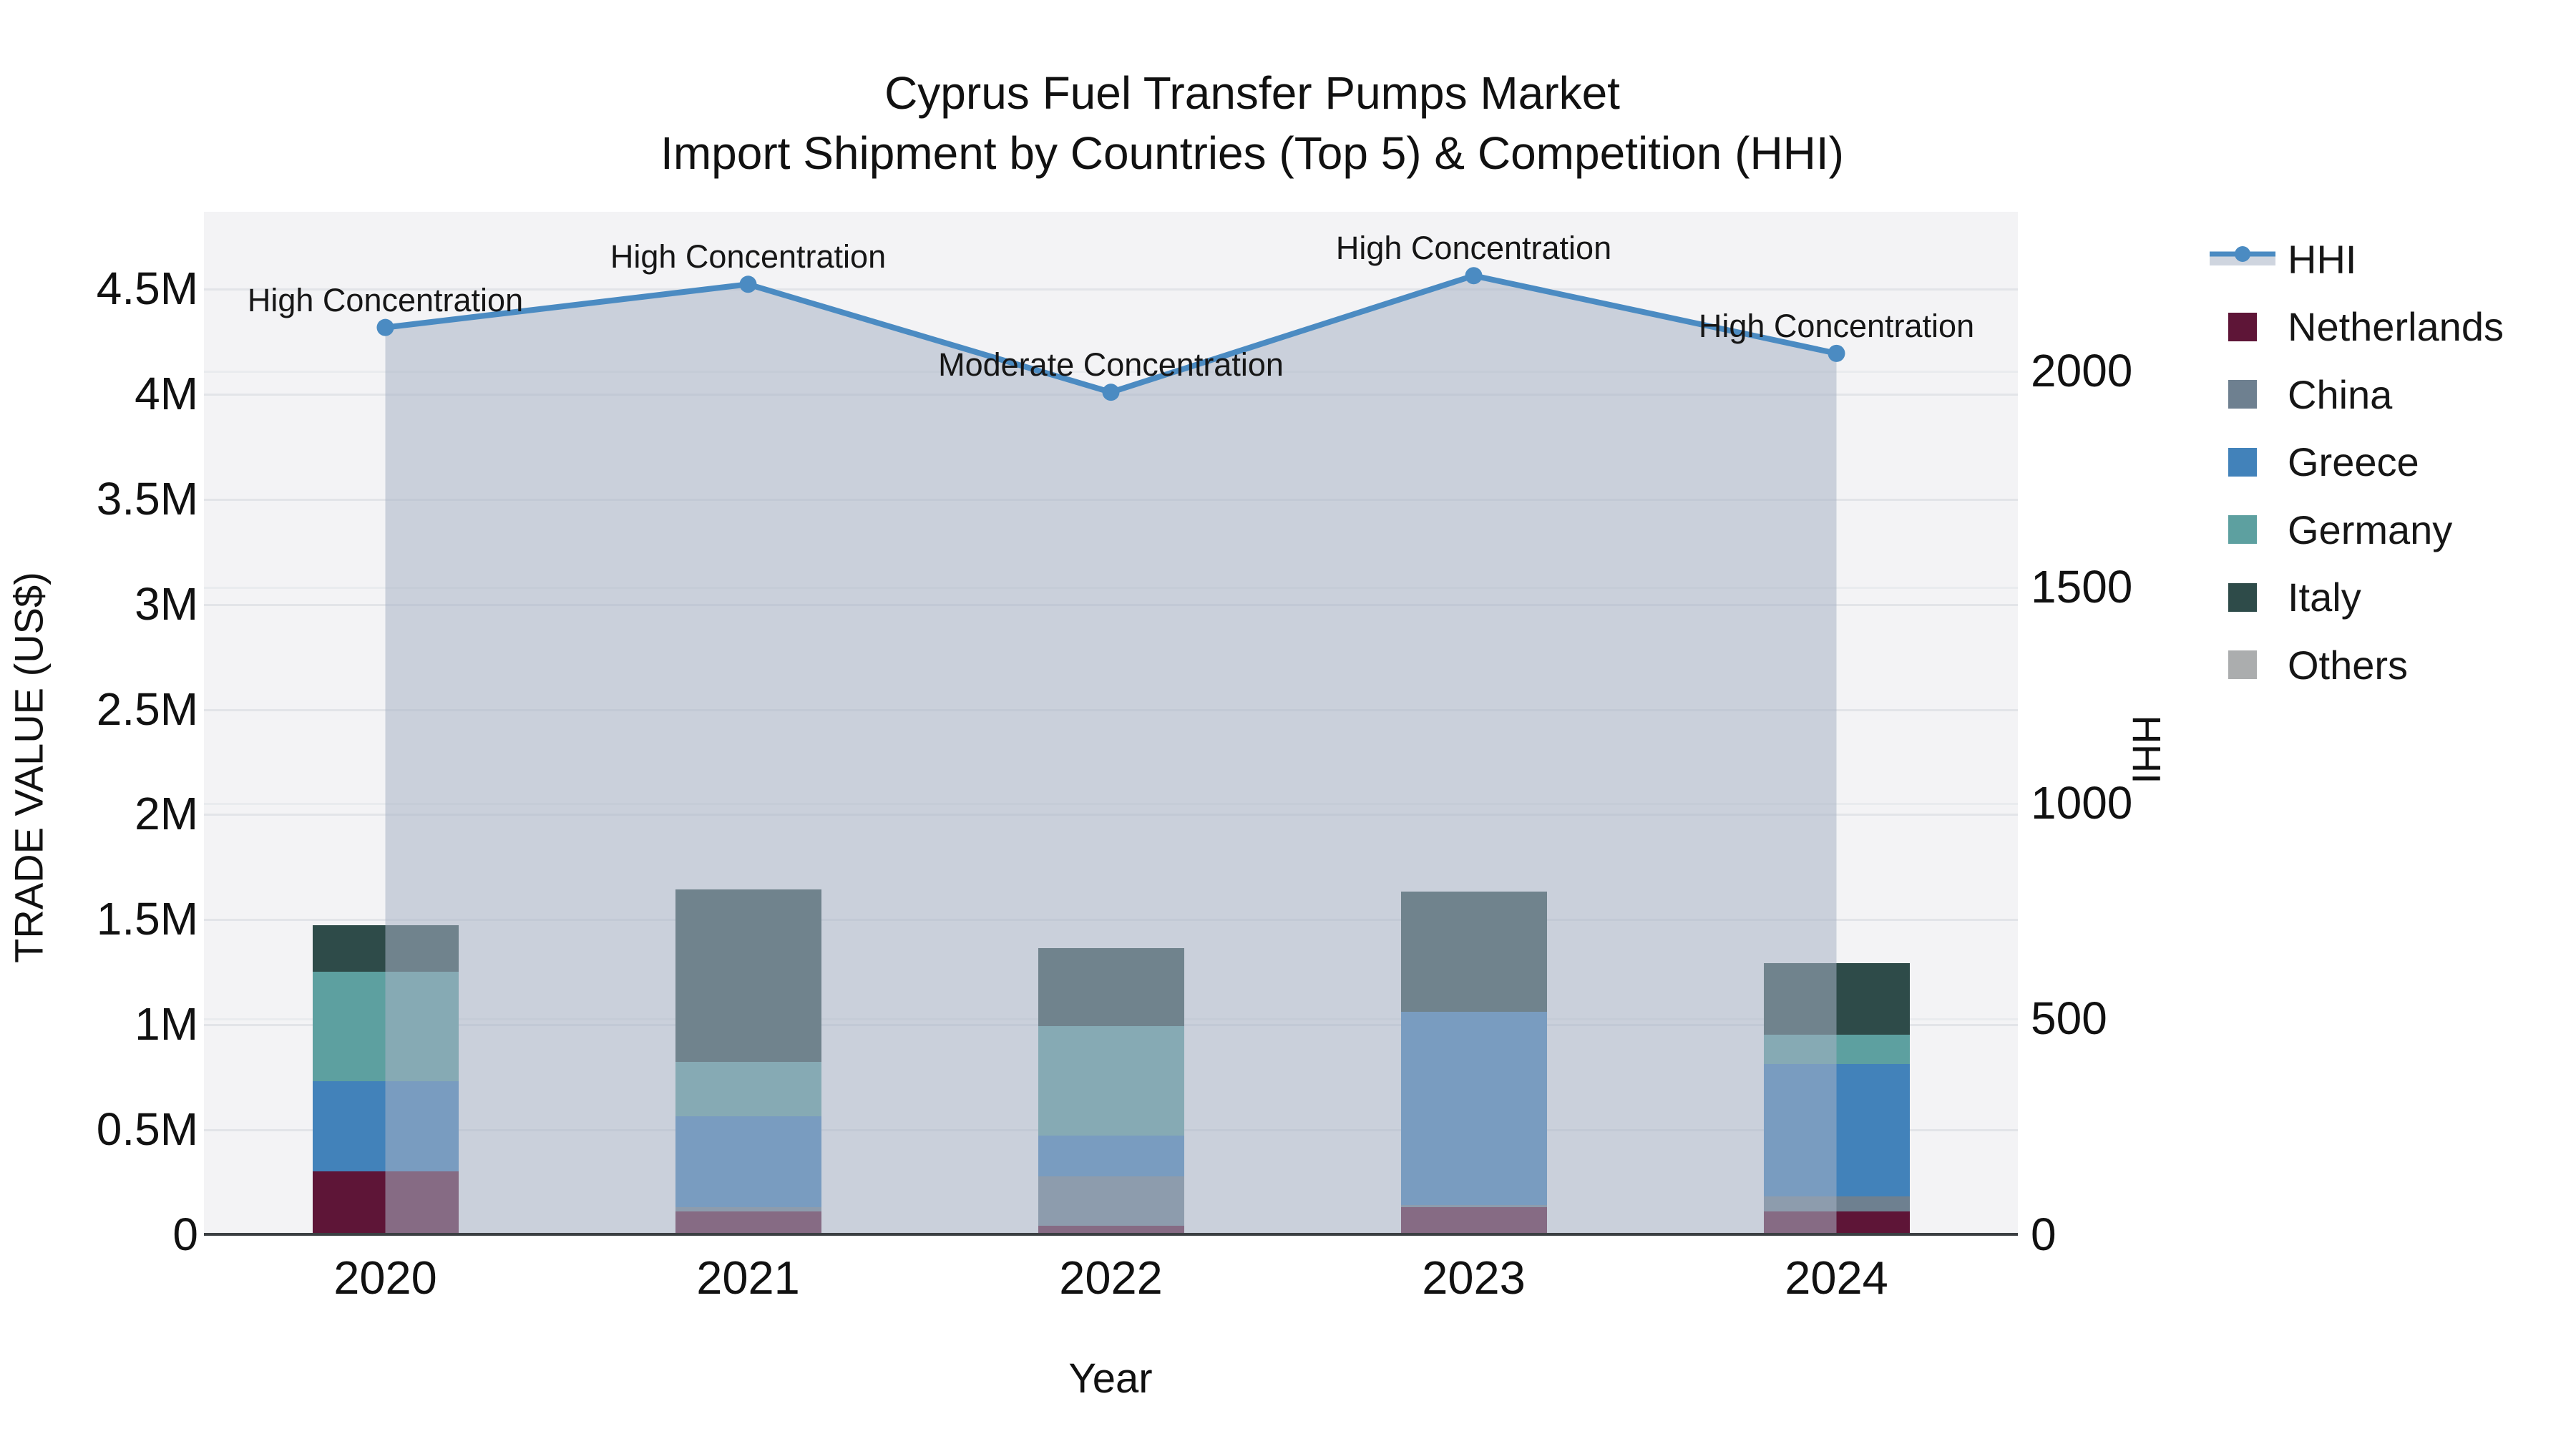 The width and height of the screenshot is (2576, 1449). What do you see at coordinates (166, 603) in the screenshot?
I see `y-left-tick-label: 3M` at bounding box center [166, 603].